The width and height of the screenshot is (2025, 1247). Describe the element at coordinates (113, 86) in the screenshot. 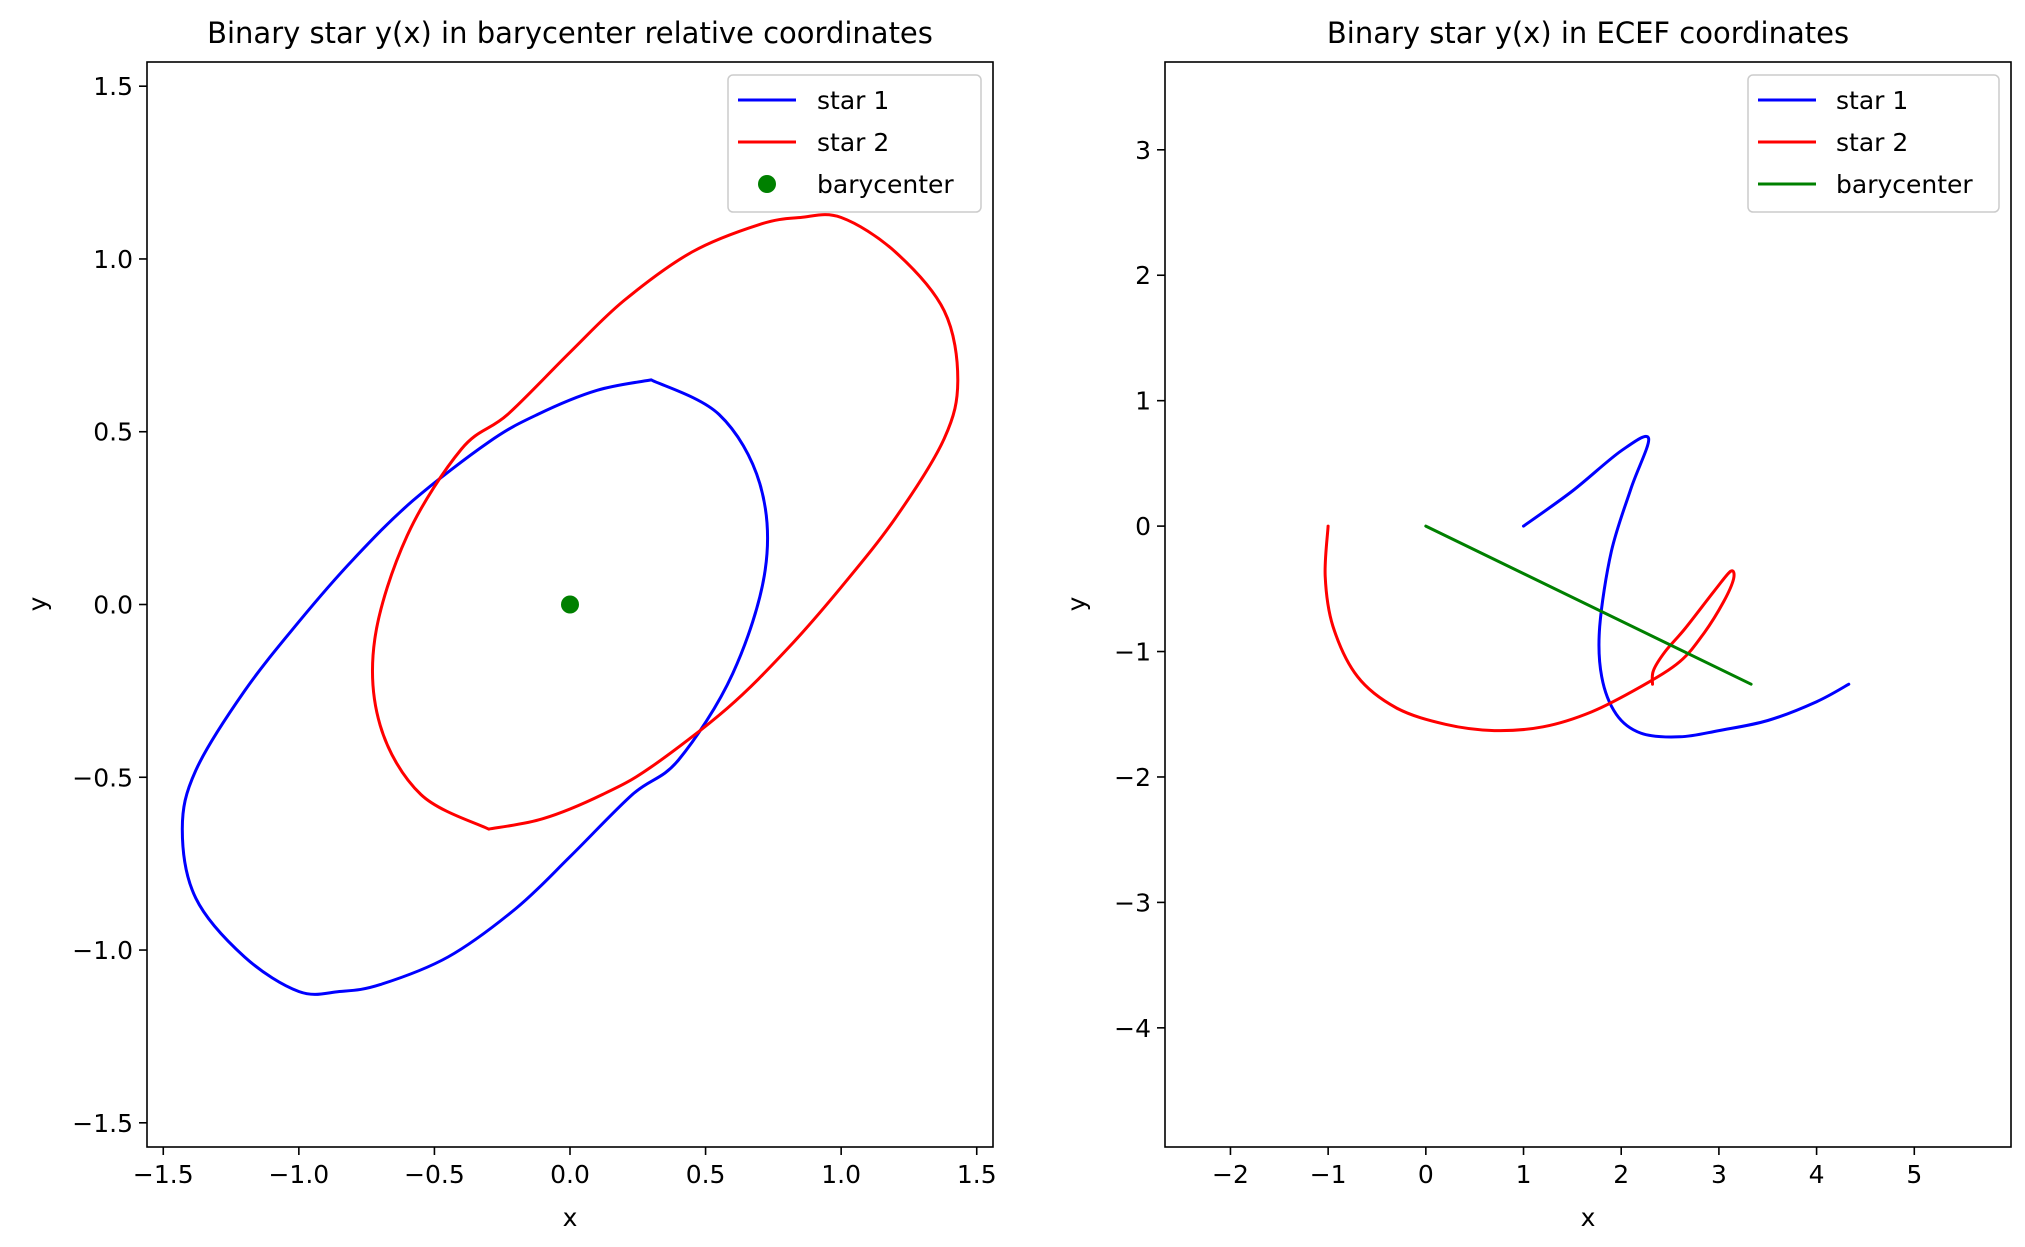

I see `y-tick-label: 1.5` at that location.